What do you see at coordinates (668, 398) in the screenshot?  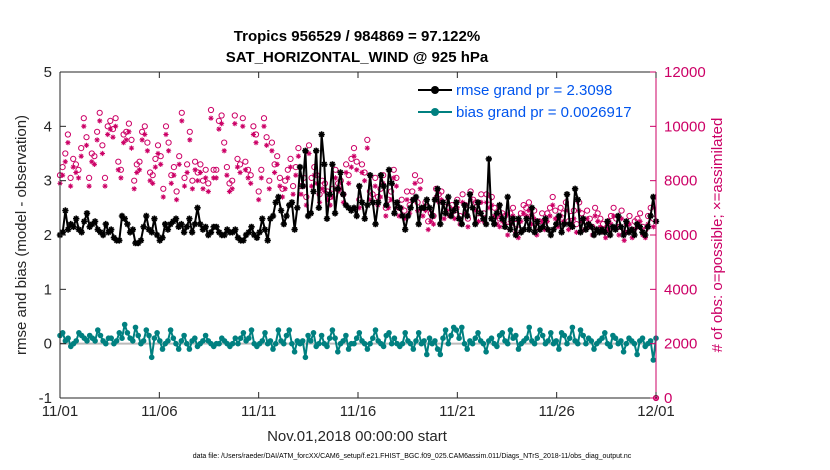 I see `y2-tick-label: 0` at bounding box center [668, 398].